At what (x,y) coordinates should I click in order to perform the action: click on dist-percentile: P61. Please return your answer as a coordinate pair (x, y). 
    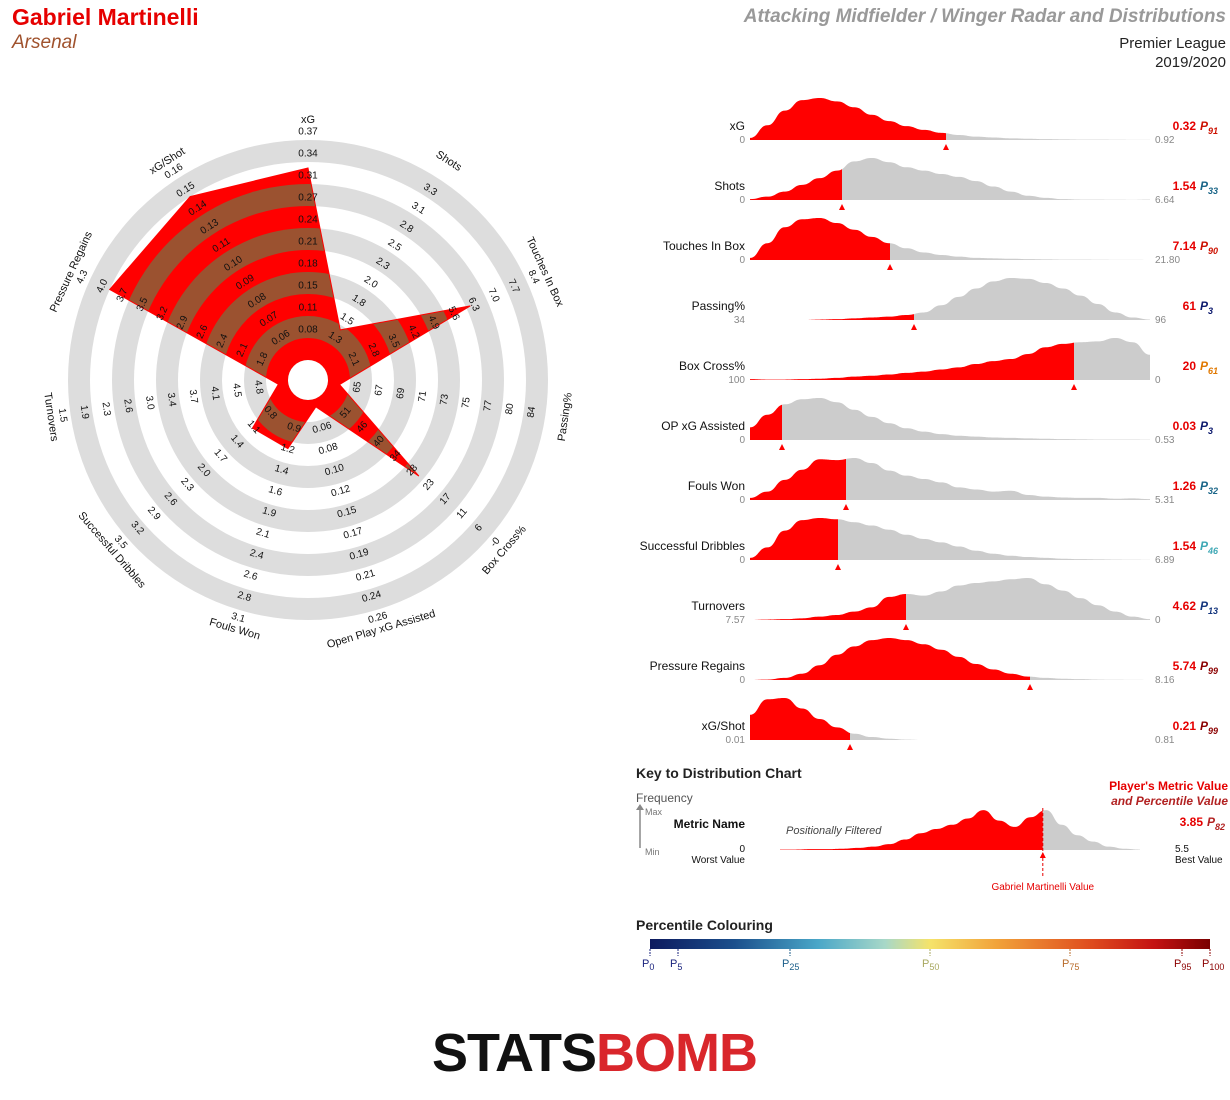
    Looking at the image, I should click on (1209, 367).